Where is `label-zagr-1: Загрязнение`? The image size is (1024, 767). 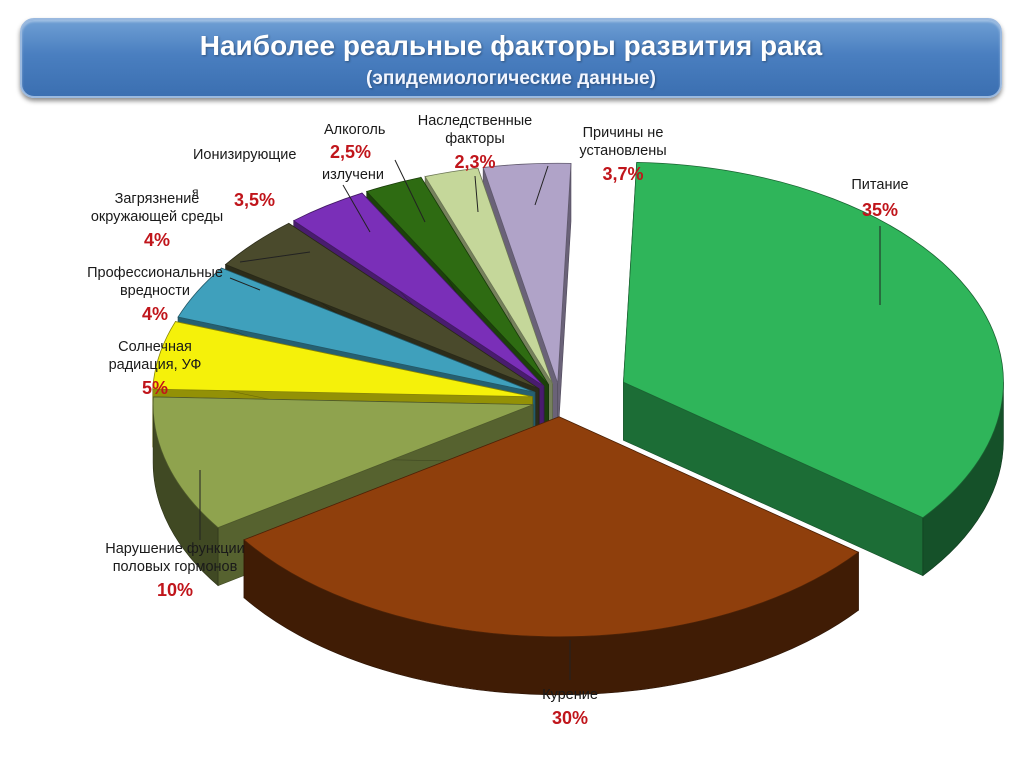 label-zagr-1: Загрязнение is located at coordinates (157, 199).